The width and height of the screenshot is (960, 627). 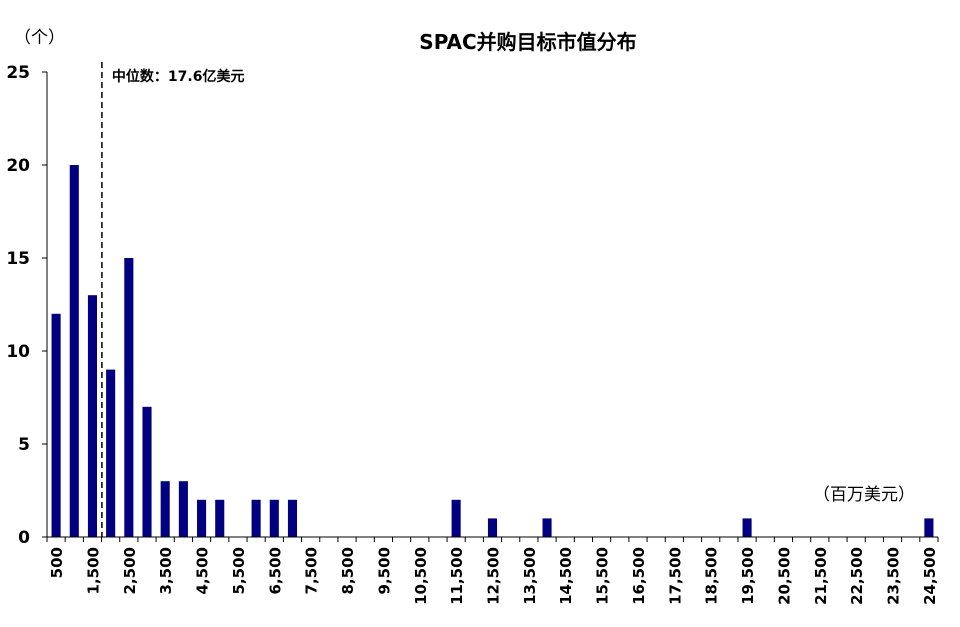 What do you see at coordinates (457, 576) in the screenshot?
I see `x-tick-label: 11,500` at bounding box center [457, 576].